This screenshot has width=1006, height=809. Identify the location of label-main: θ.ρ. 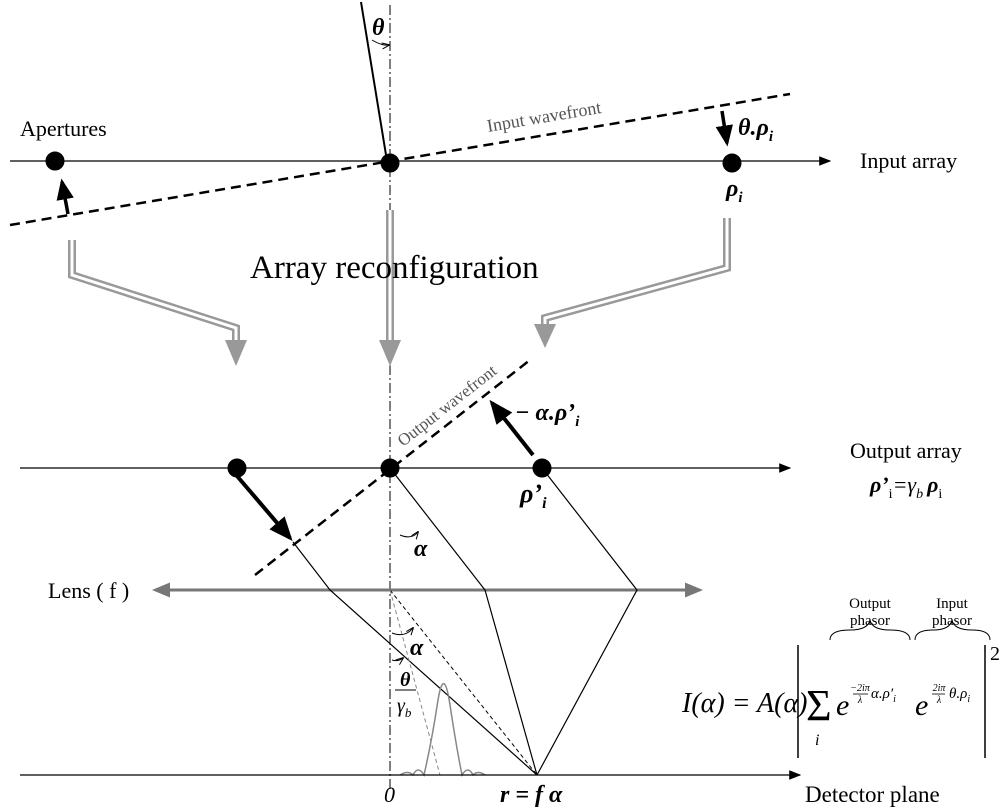
(753, 128).